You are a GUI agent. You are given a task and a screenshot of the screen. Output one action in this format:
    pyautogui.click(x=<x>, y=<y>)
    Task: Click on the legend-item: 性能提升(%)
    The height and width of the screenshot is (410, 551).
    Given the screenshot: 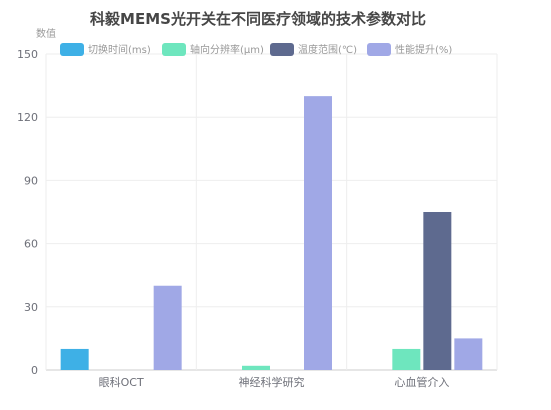 What is the action you would take?
    pyautogui.click(x=409, y=49)
    